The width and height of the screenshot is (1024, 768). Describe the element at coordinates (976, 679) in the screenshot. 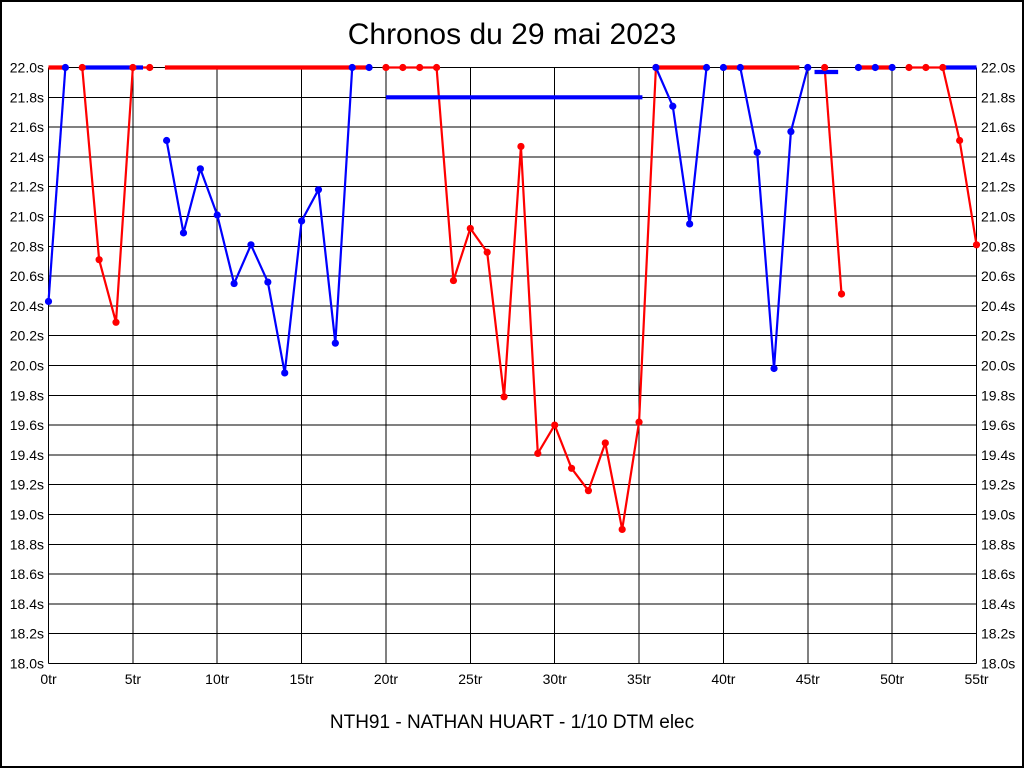

I see `tick-label: 55tr` at that location.